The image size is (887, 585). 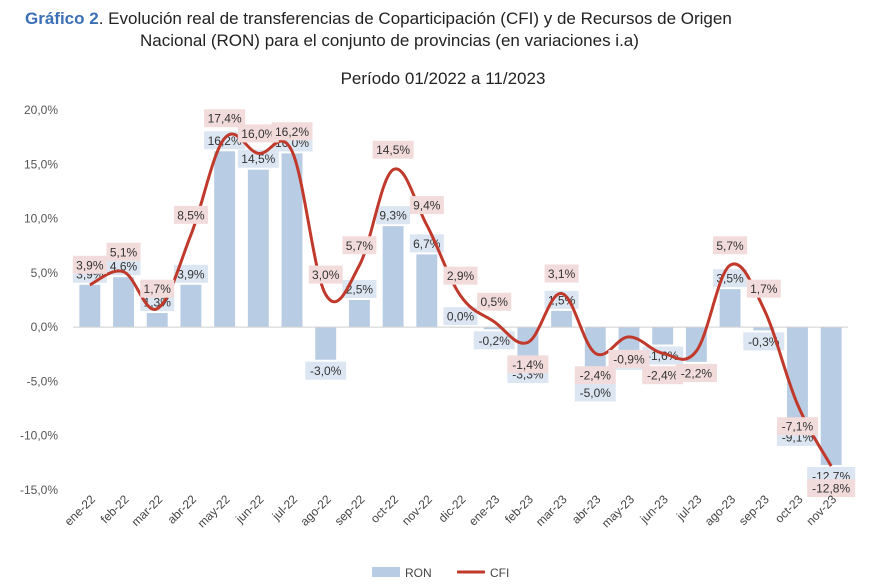 What do you see at coordinates (39, 436) in the screenshot?
I see `y-tick-label: -10,0%` at bounding box center [39, 436].